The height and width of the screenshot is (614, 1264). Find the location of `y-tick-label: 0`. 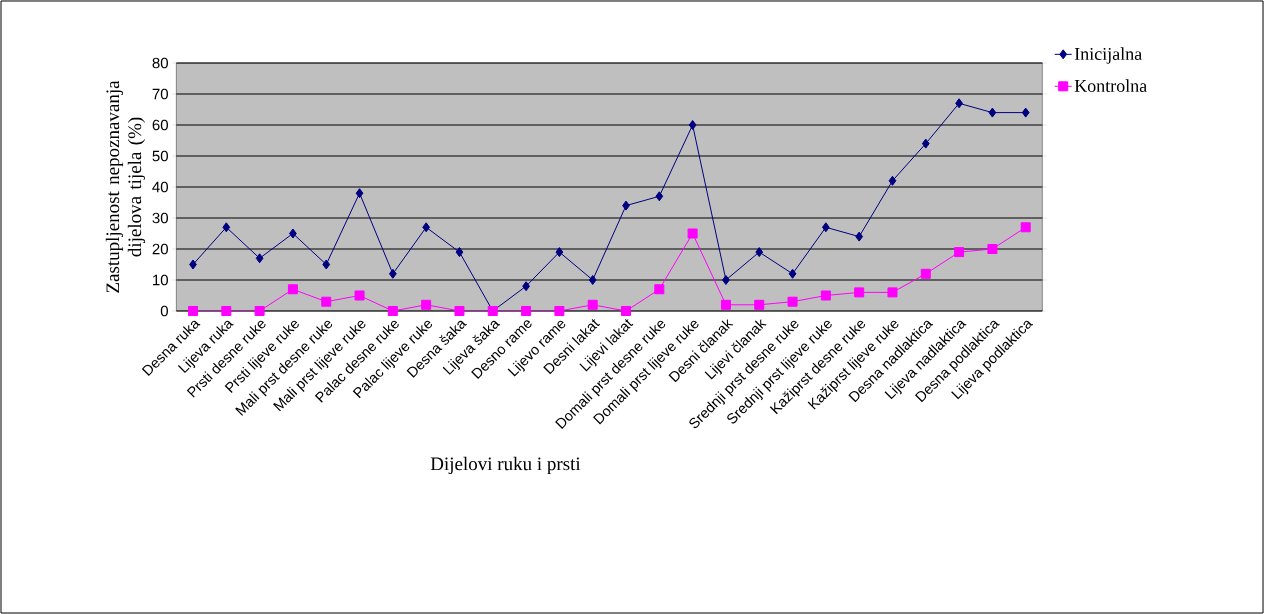

y-tick-label: 0 is located at coordinates (164, 311).